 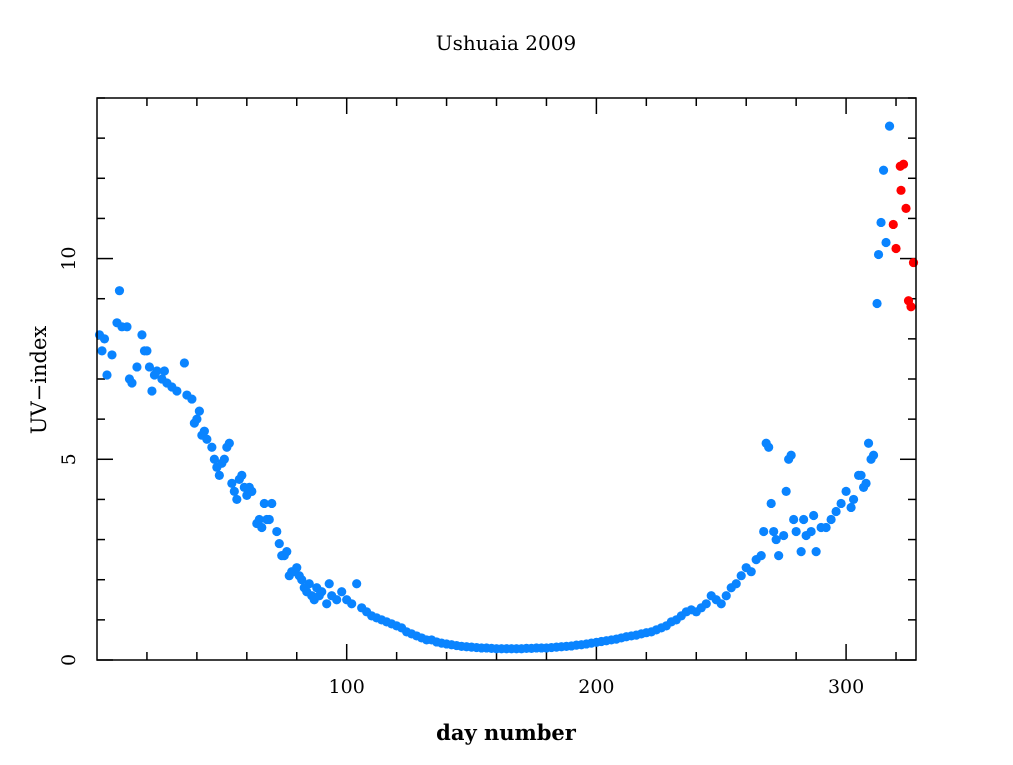 I want to click on y-tick-label: 5, so click(x=69, y=459).